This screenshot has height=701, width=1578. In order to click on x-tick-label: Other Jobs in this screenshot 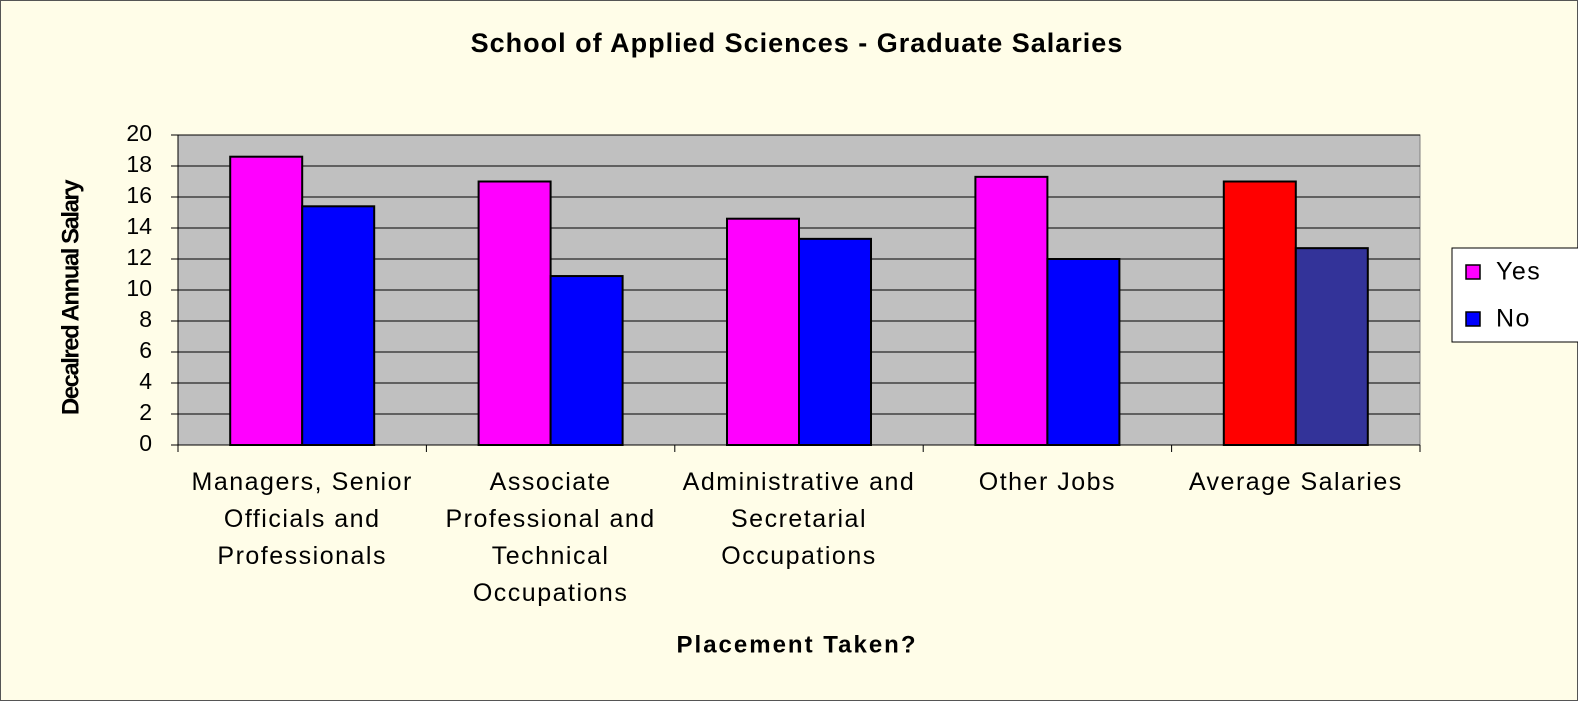, I will do `click(1047, 482)`.